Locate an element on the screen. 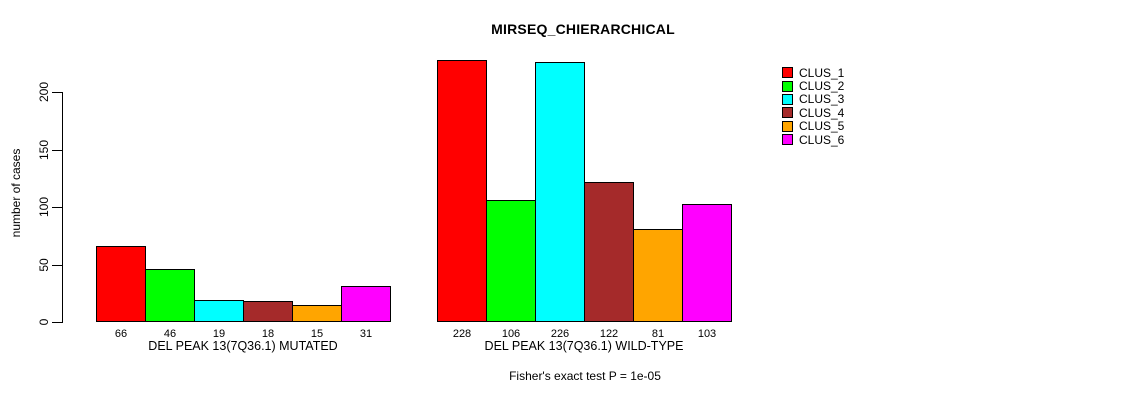  bar-value-label: 106 is located at coordinates (511, 334).